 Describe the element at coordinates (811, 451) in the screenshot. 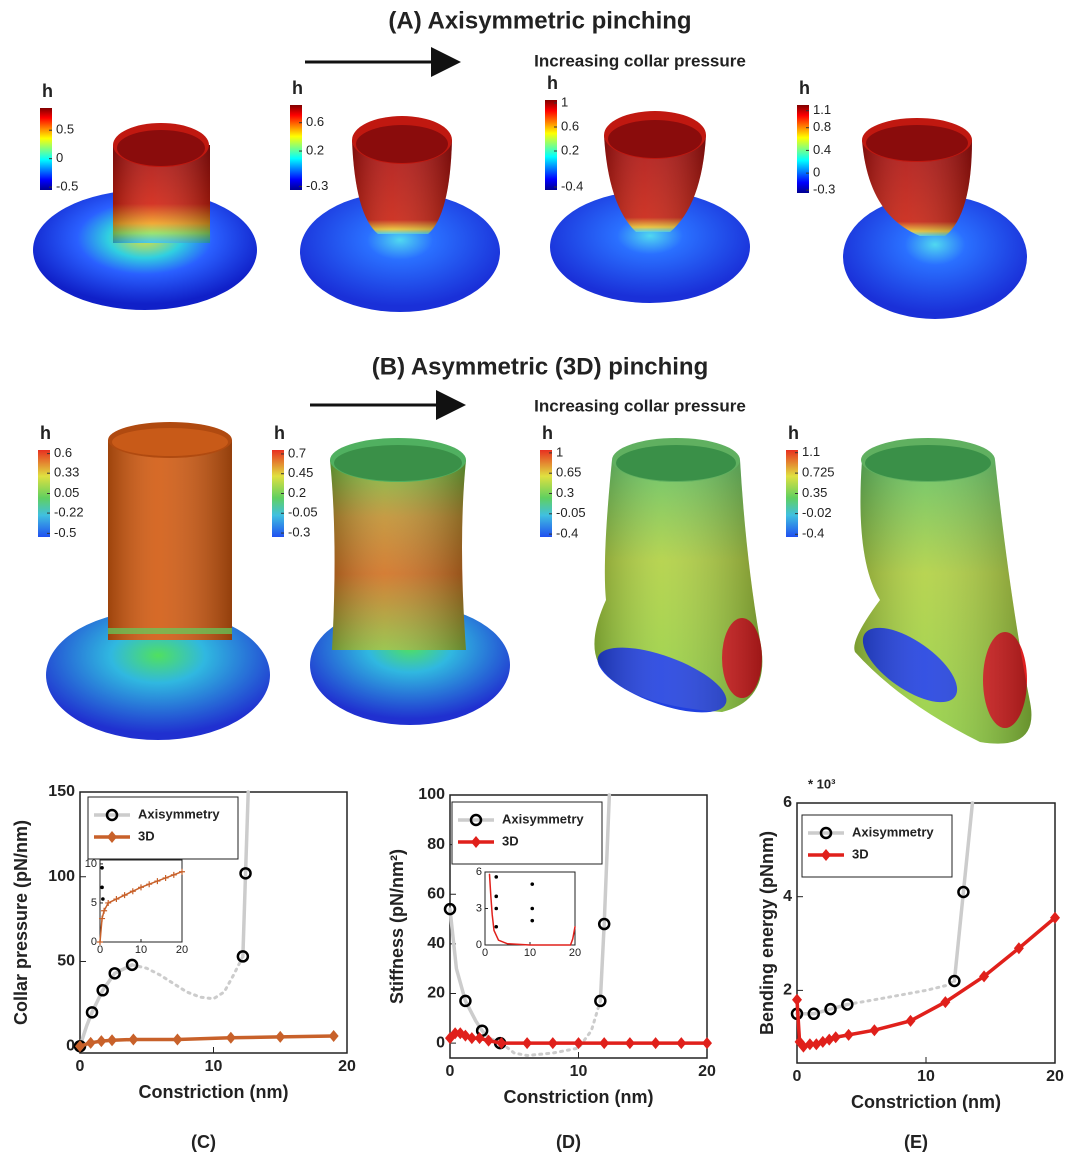

I see `colorbar-tick-label: 1.1` at that location.